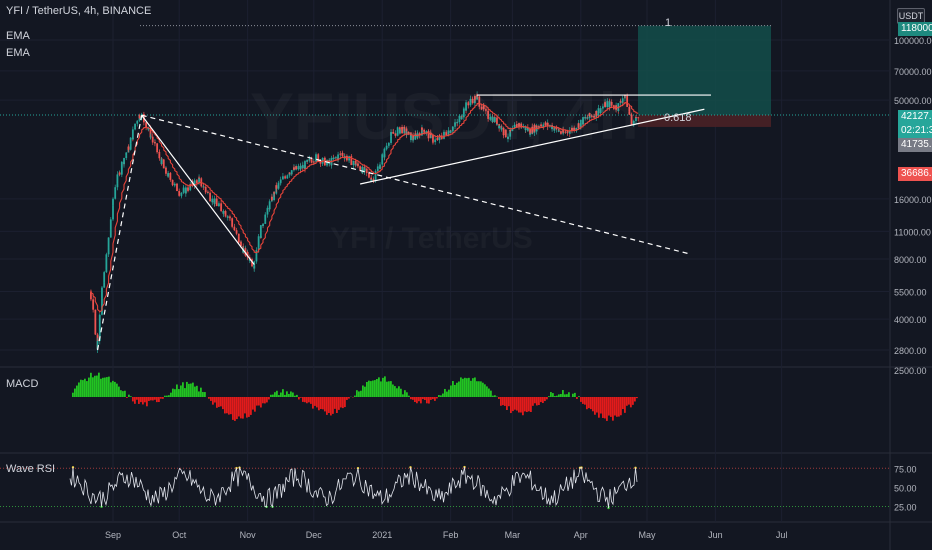 The image size is (932, 550). I want to click on time-tick-label: Sep, so click(113, 535).